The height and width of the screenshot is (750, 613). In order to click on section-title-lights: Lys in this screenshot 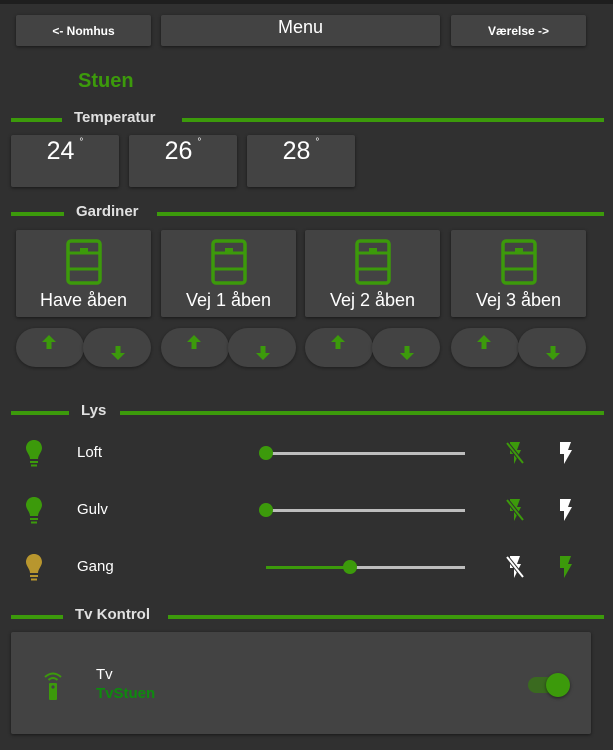, I will do `click(94, 410)`.